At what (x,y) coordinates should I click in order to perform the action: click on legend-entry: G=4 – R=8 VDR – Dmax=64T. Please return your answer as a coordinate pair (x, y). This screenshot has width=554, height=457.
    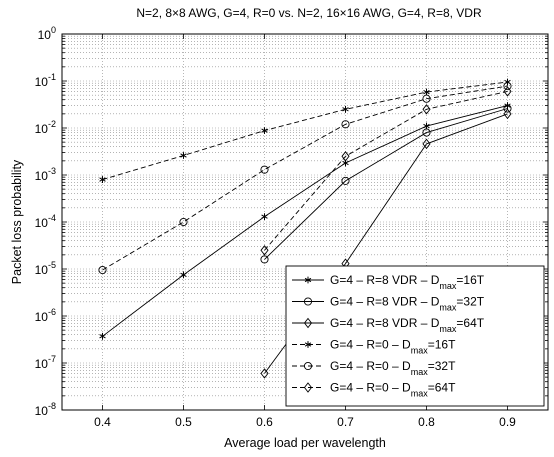
    Looking at the image, I should click on (388, 325).